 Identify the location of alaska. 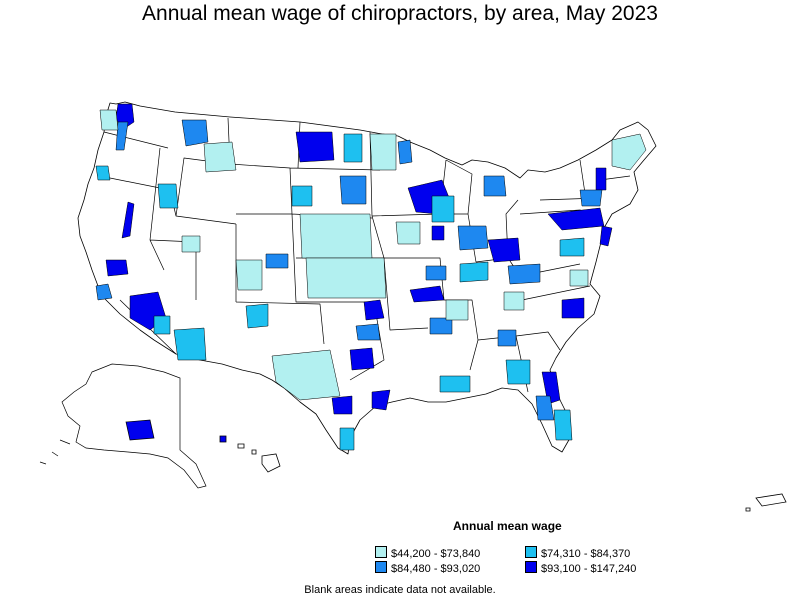
(123, 426).